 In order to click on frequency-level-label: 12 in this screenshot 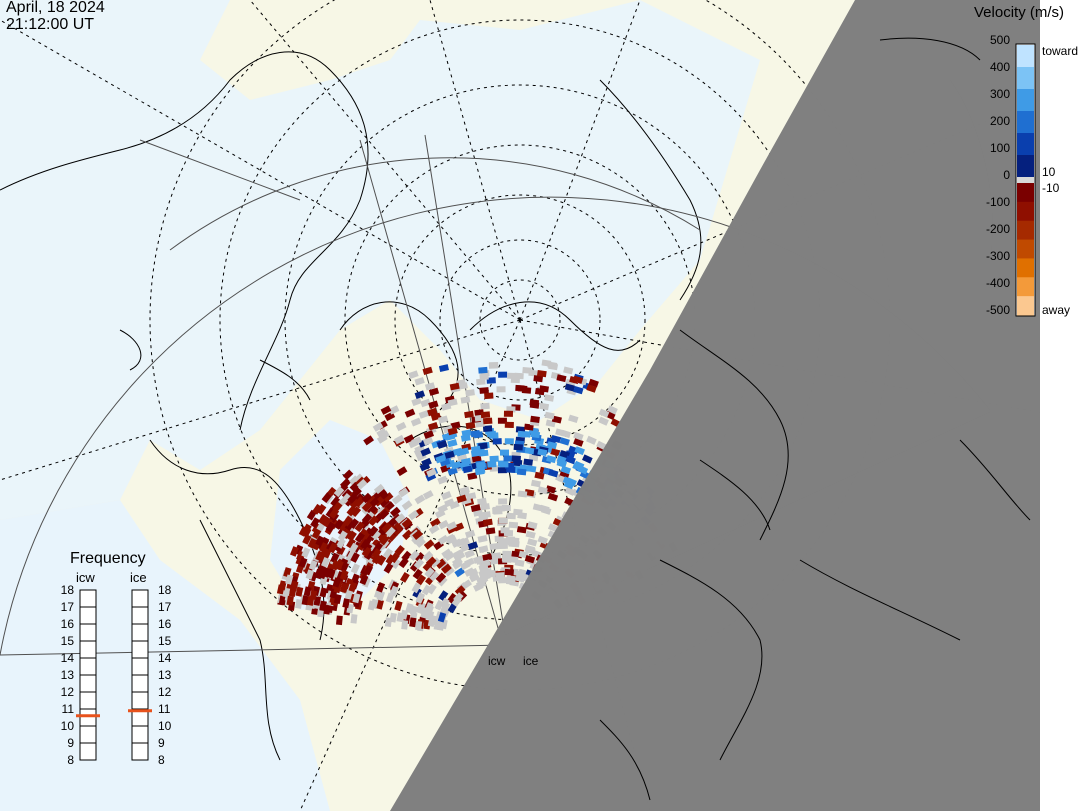, I will do `click(165, 692)`.